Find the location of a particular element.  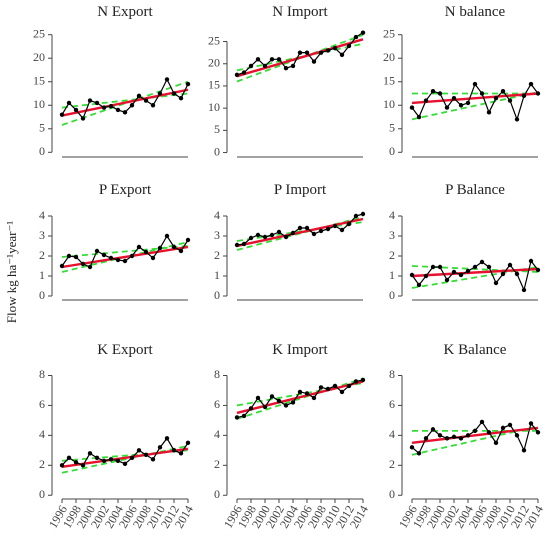

panel-title: P Export is located at coordinates (125, 190).